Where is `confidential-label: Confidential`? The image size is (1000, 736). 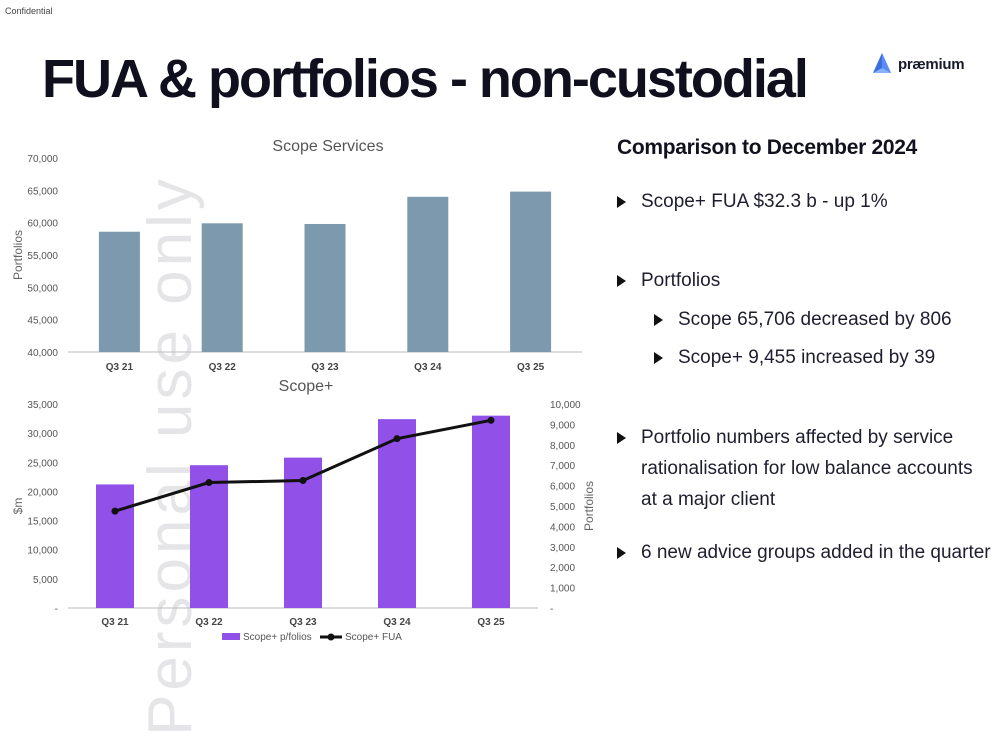
confidential-label: Confidential is located at coordinates (29, 11).